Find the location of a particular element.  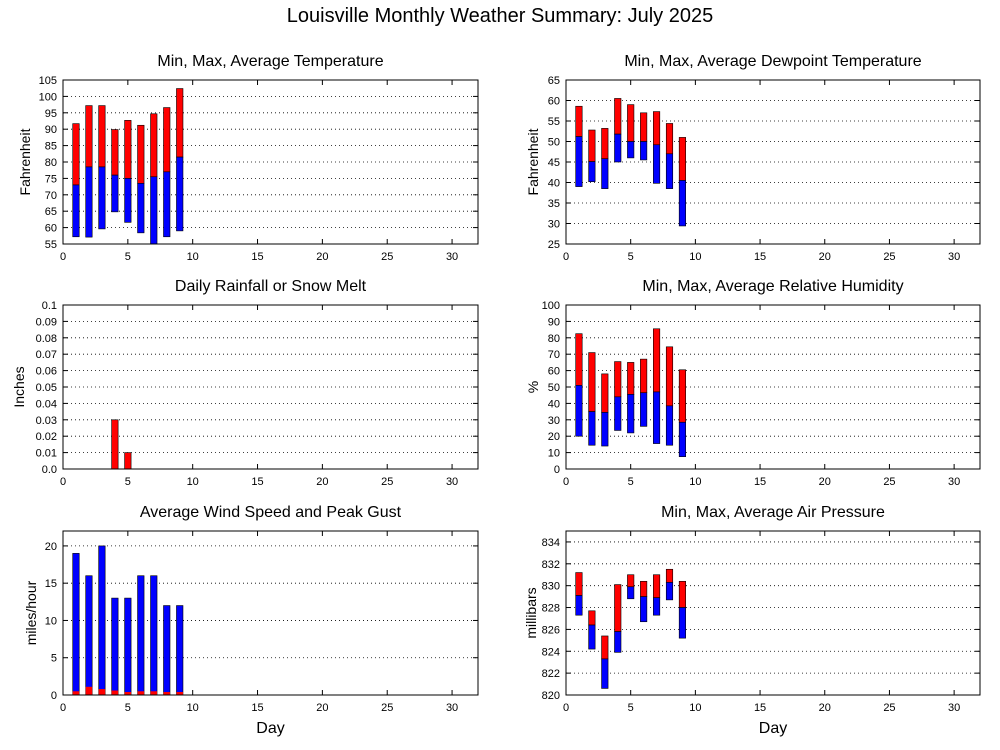

chart-title: Min, Max, Average Temperature is located at coordinates (270, 61).